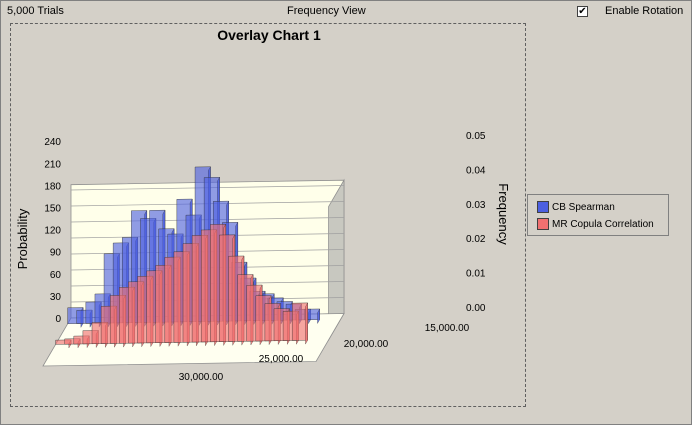 The height and width of the screenshot is (425, 692). I want to click on left-tick-label: 240, so click(52, 142).